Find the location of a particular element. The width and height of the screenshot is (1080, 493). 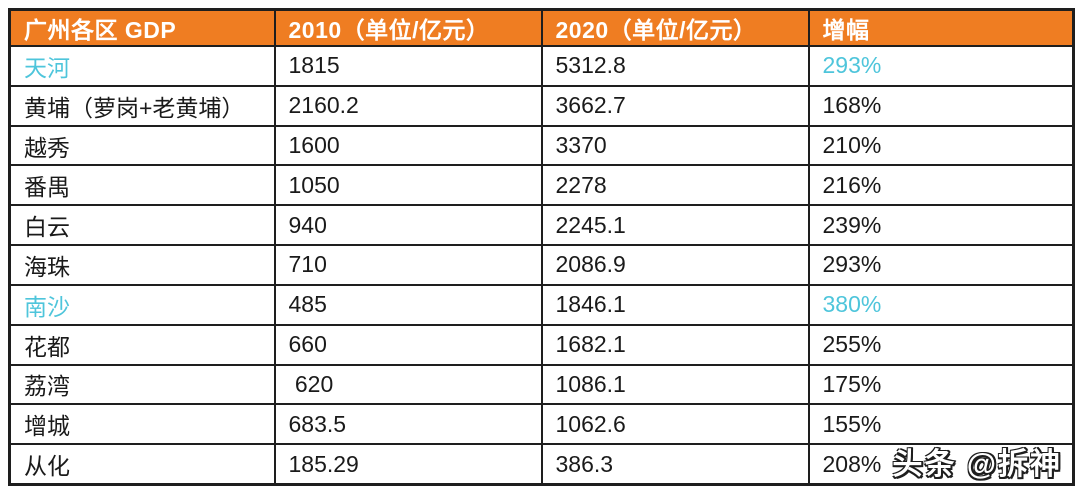

table-row: 番禺 1050 2278 216% is located at coordinates (541, 185).